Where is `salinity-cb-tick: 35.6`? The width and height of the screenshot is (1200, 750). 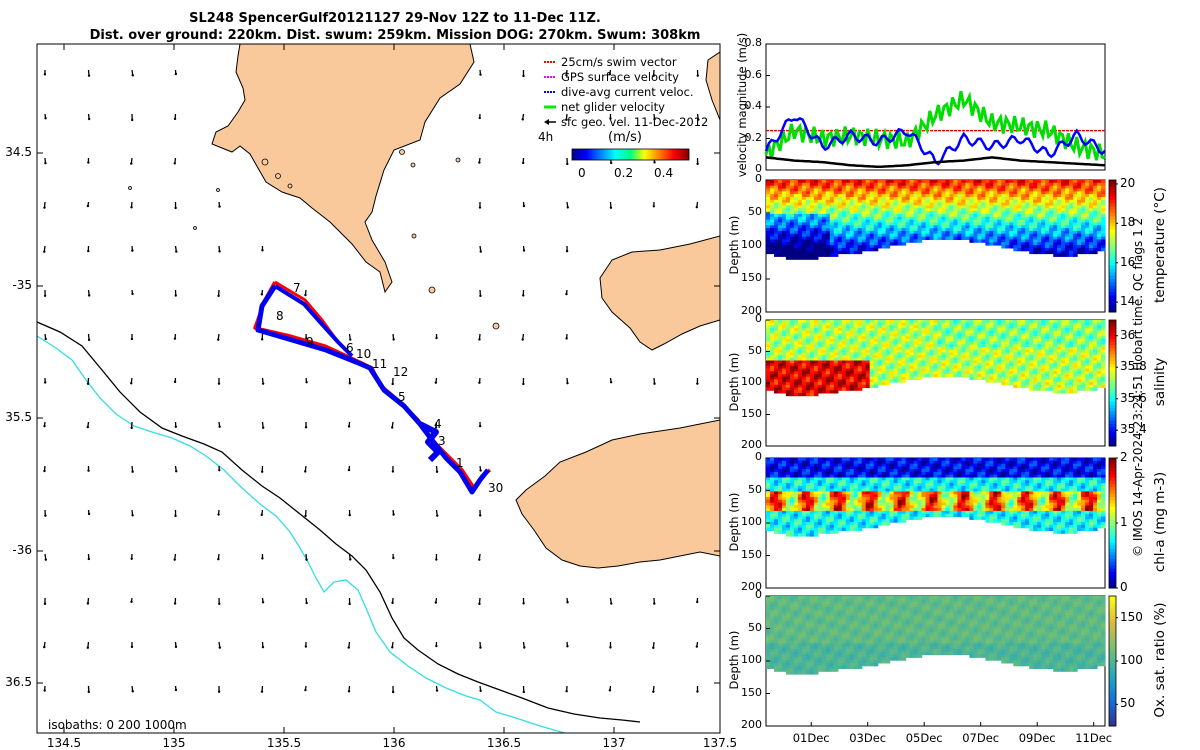
salinity-cb-tick: 35.6 is located at coordinates (1133, 397).